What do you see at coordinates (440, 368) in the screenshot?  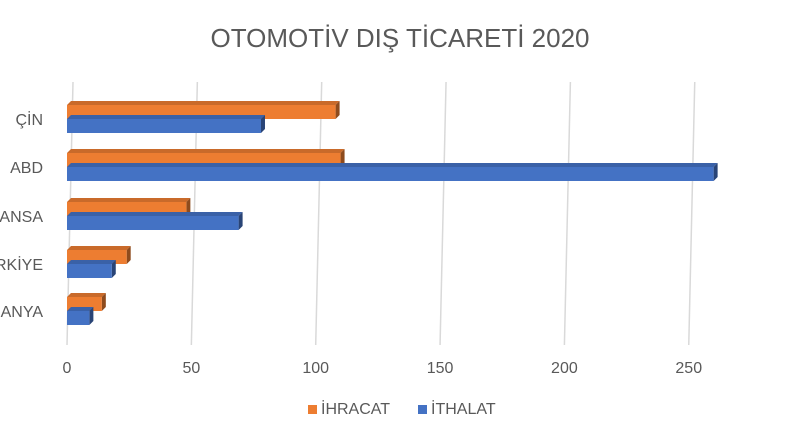 I see `x-tick-label: 150` at bounding box center [440, 368].